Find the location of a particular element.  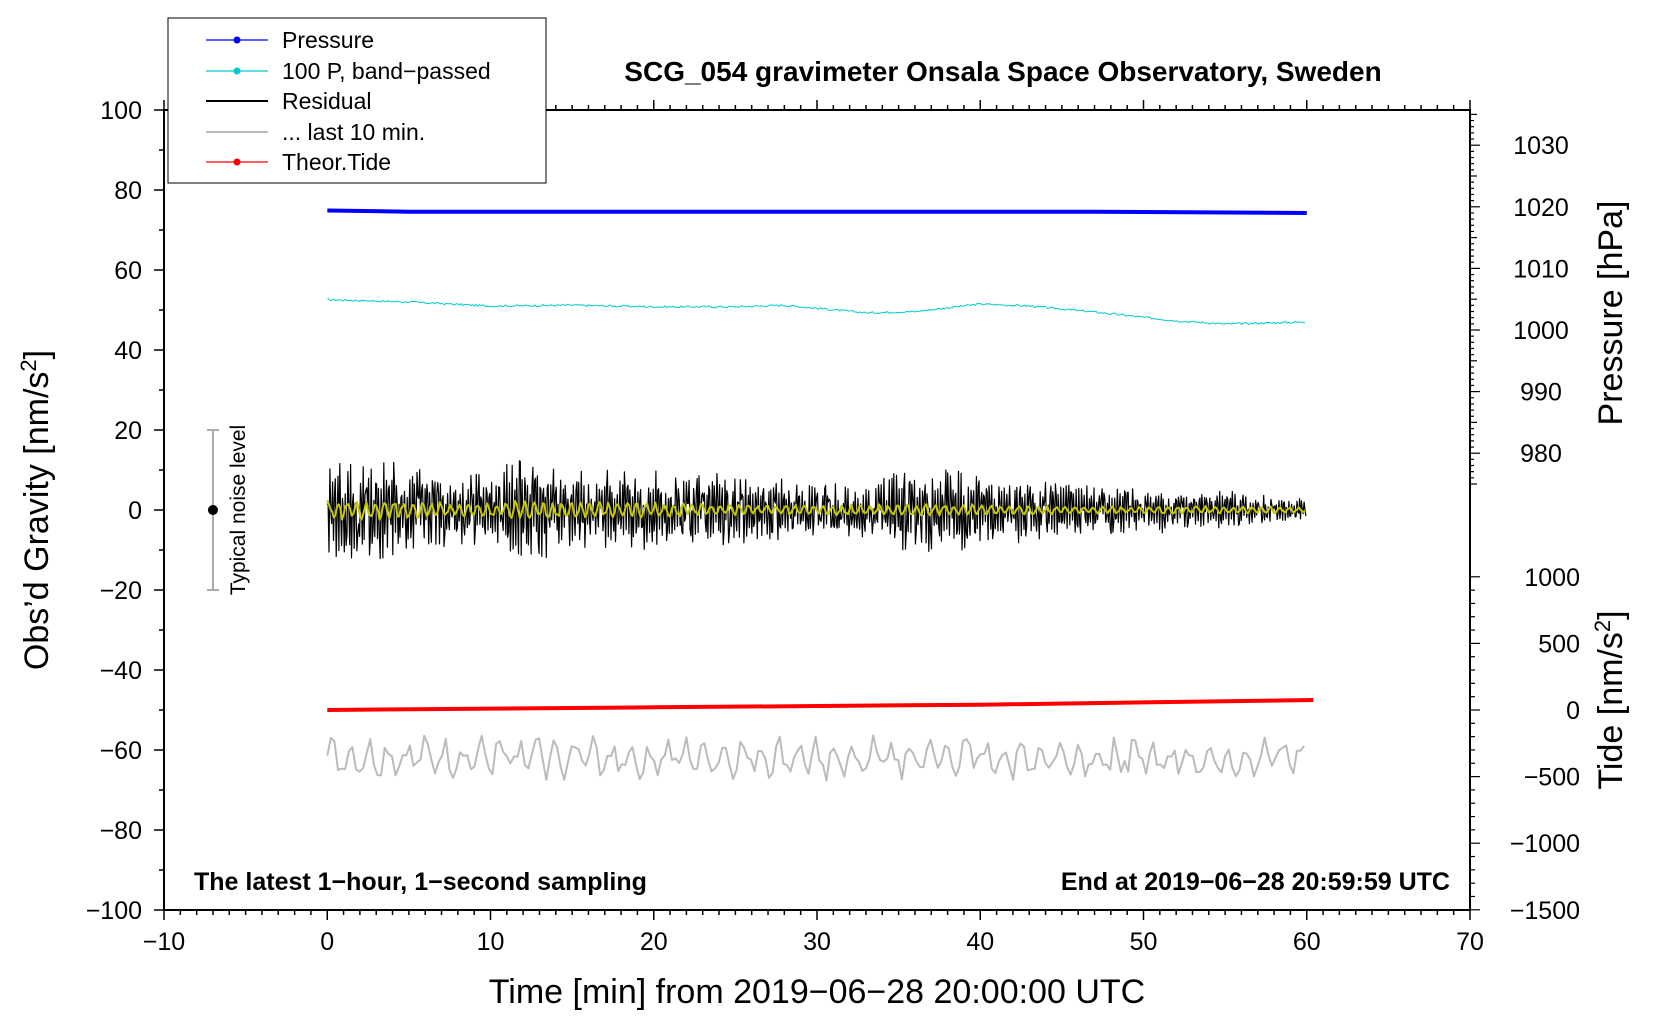

legend-label-bandpassed: 100 P, band−passed is located at coordinates (386, 71).